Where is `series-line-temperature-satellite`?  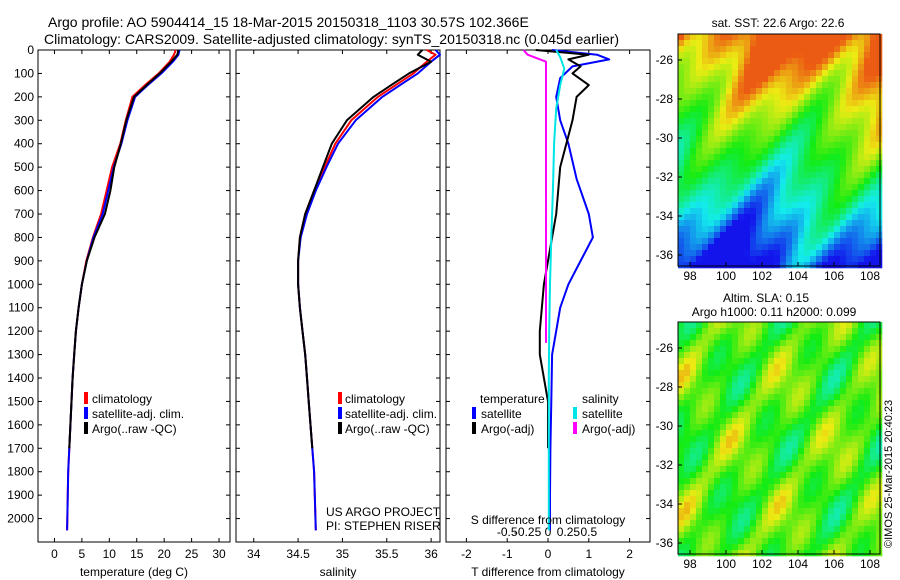
series-line-temperature-satellite is located at coordinates (580, 290).